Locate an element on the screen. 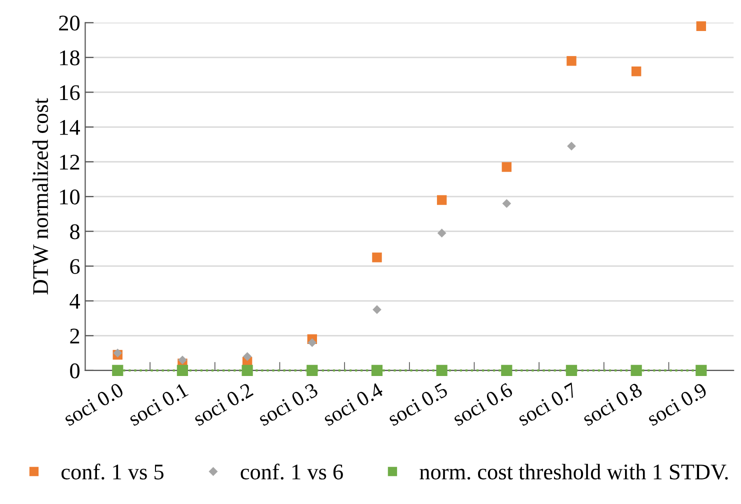 This screenshot has width=741, height=504. y-axis-title: DTW normalized cost is located at coordinates (40, 196).